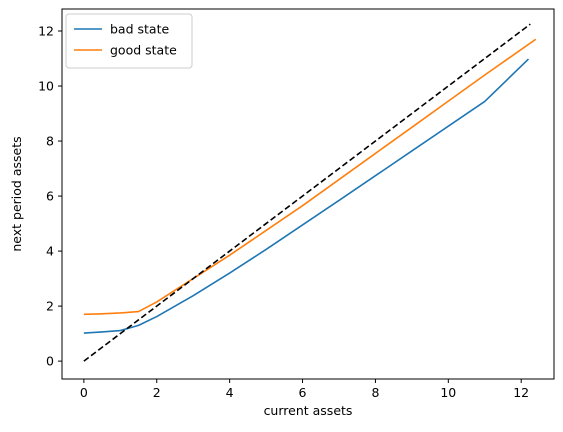 The height and width of the screenshot is (432, 563). Describe the element at coordinates (375, 392) in the screenshot. I see `x-tick-label: 8` at that location.